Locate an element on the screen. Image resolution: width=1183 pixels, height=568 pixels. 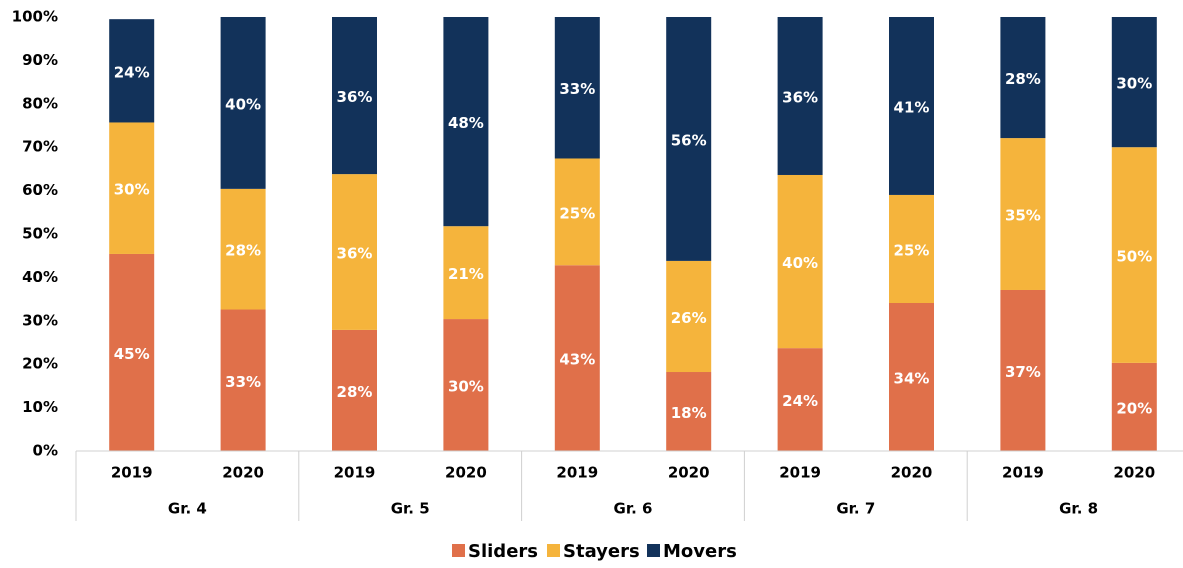
y-tick-label: 40% is located at coordinates (40, 277).